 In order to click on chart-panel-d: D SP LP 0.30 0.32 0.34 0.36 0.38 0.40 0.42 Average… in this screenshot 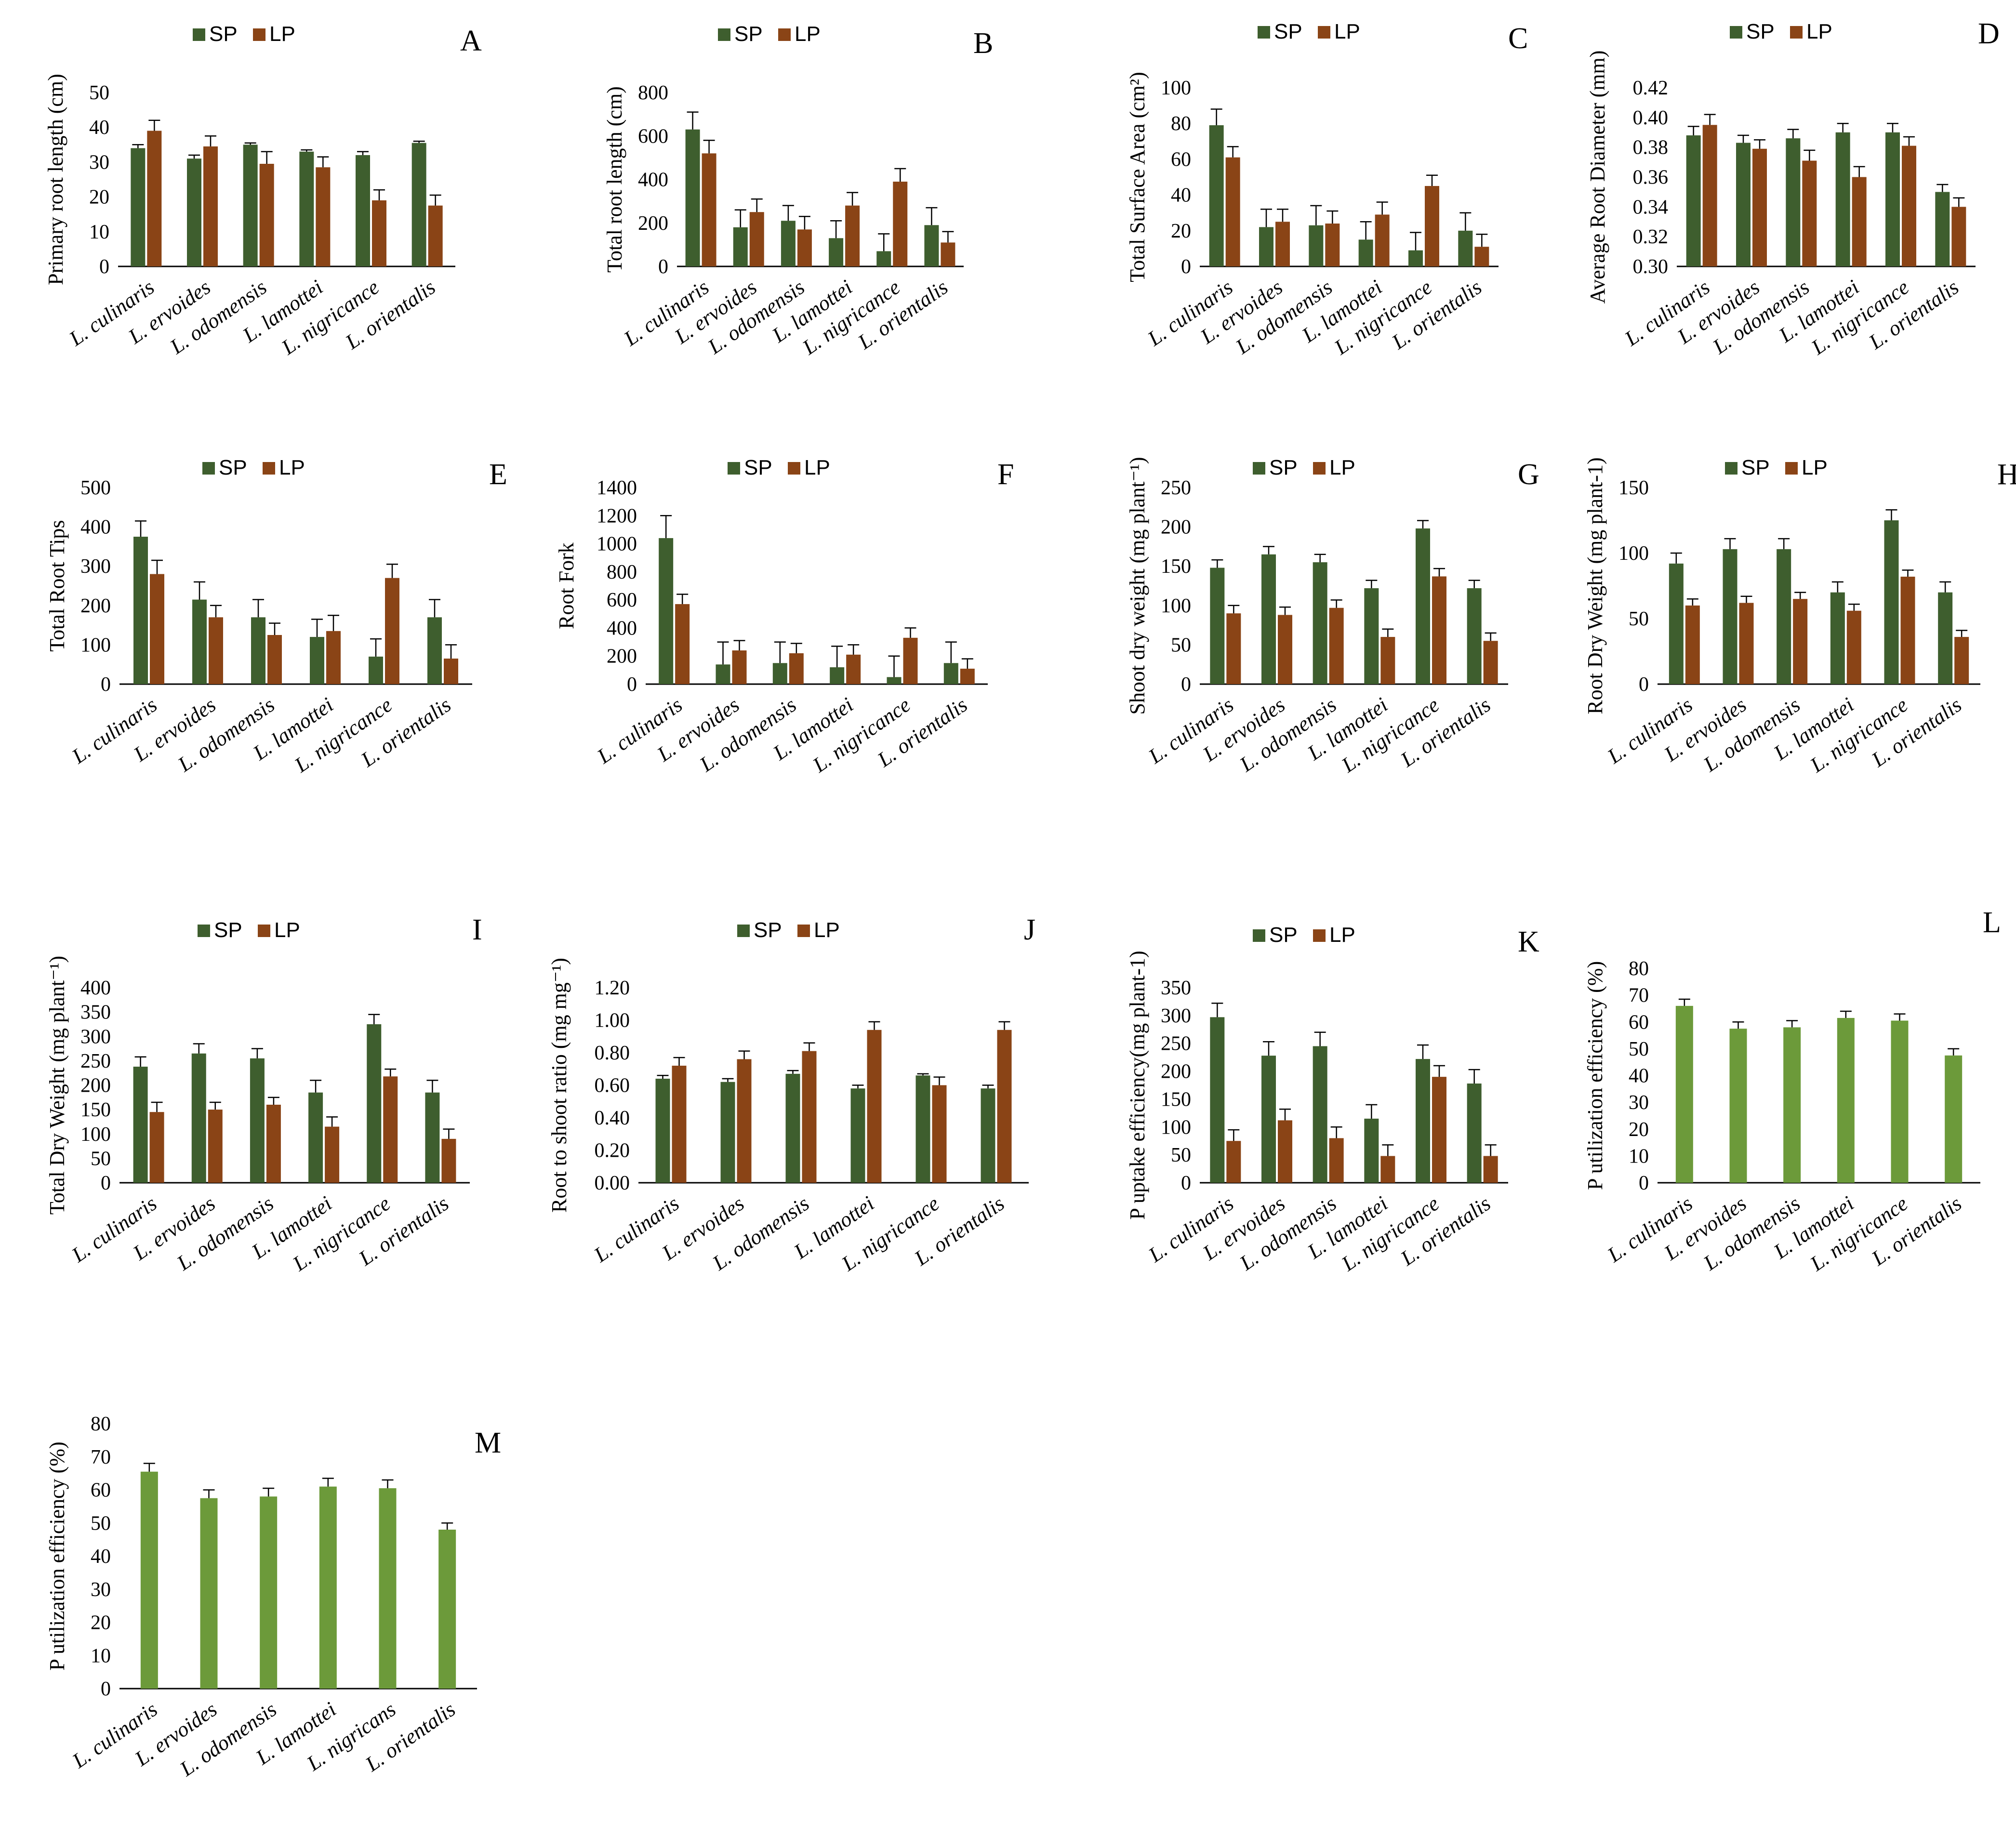, I will do `click(1793, 188)`.